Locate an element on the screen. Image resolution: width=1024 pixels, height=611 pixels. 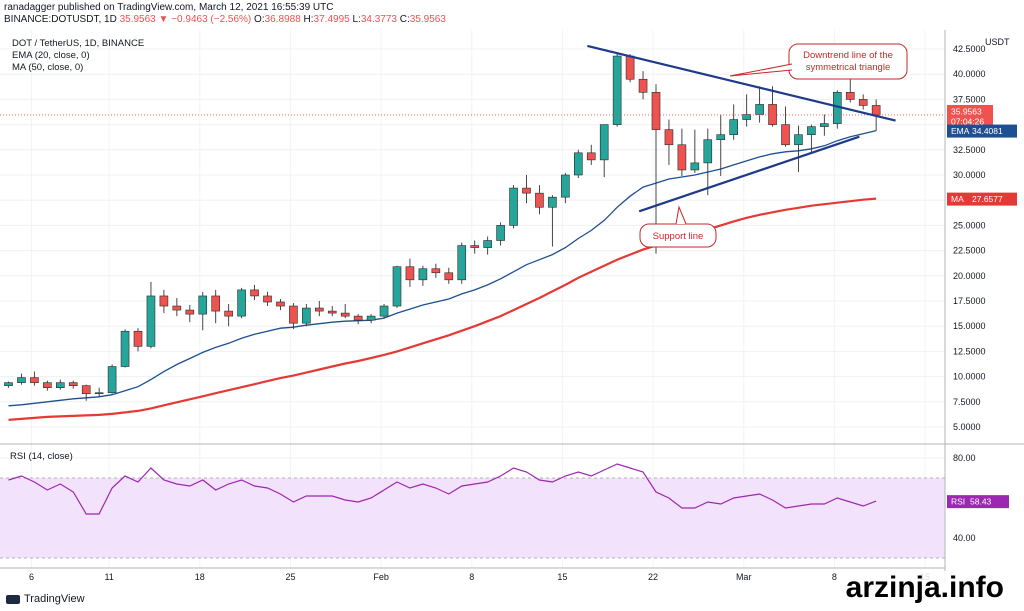
rsi-tag-value: 58.43 is located at coordinates (981, 502).